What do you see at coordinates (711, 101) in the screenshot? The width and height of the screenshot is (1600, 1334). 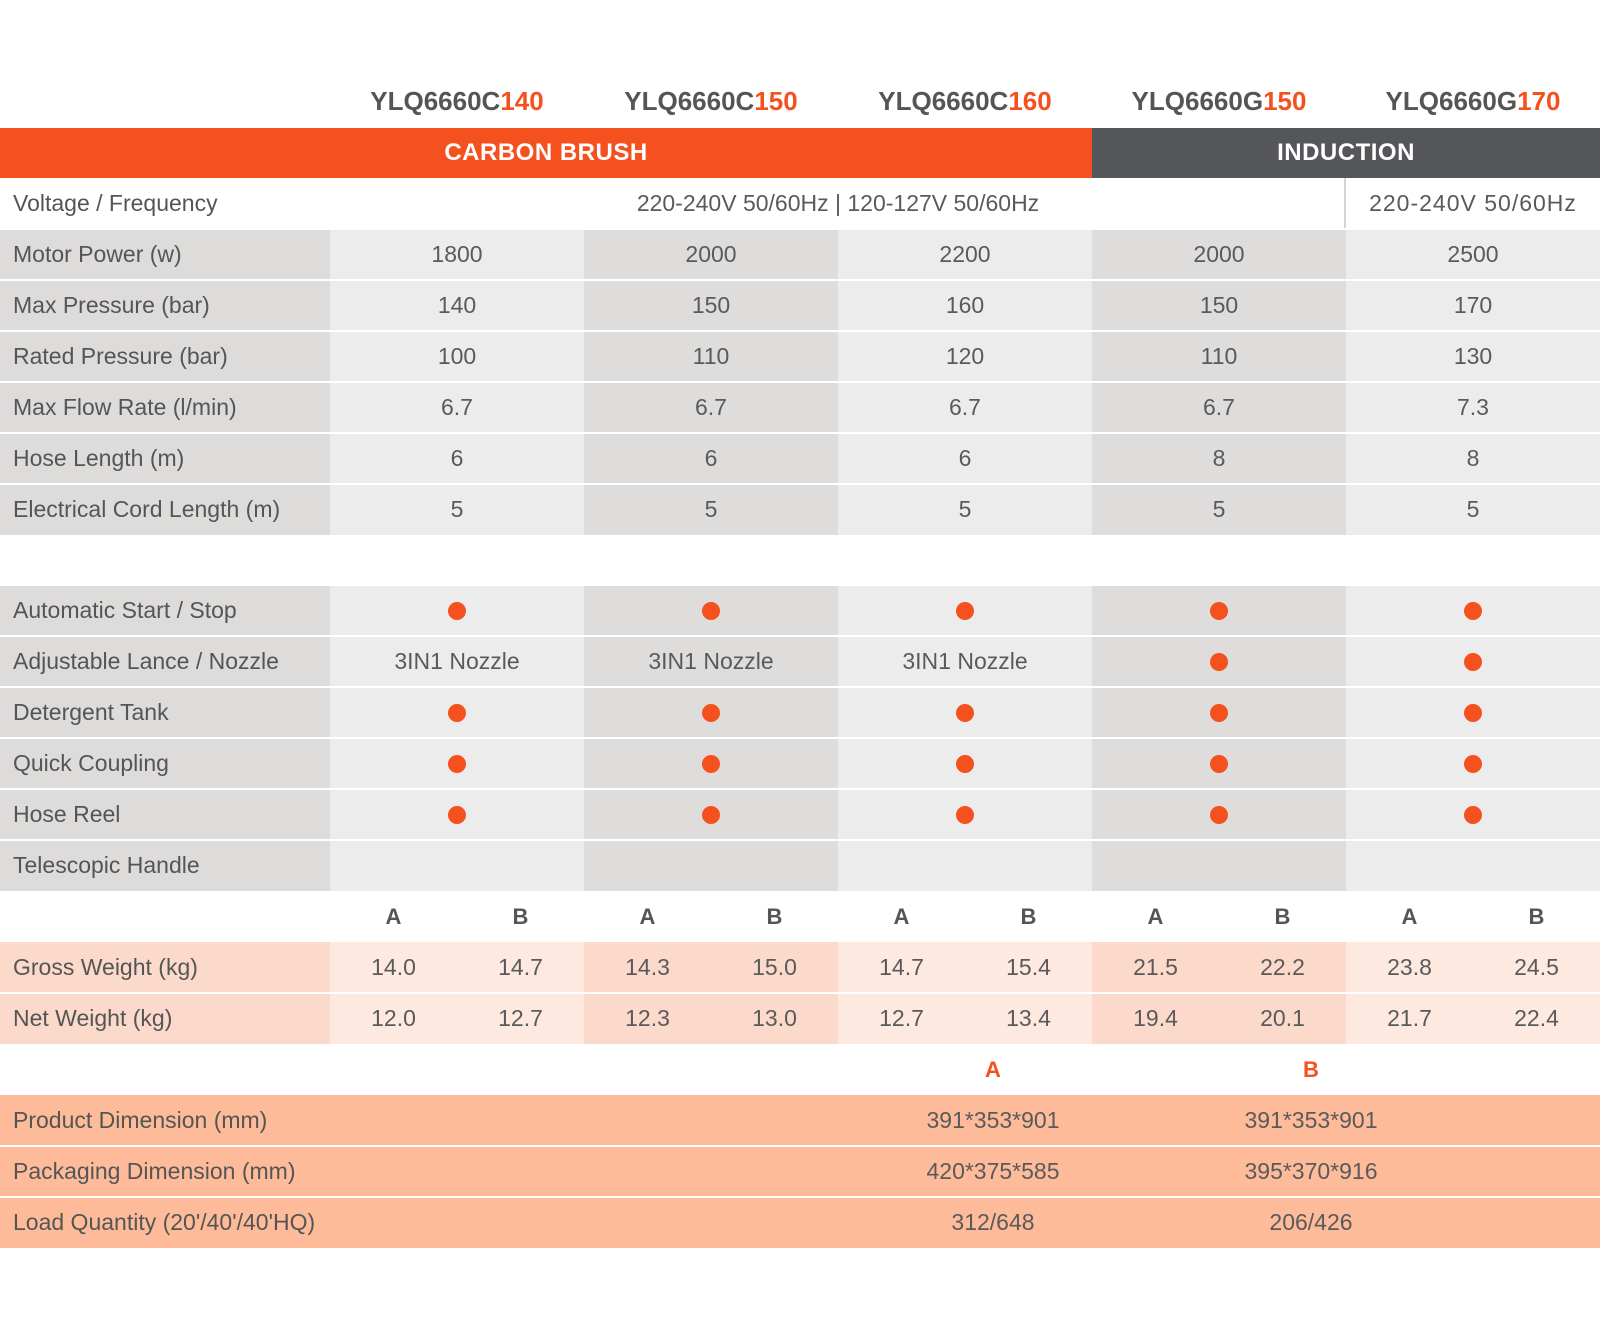 I see `model-header: YLQ6660C 150` at bounding box center [711, 101].